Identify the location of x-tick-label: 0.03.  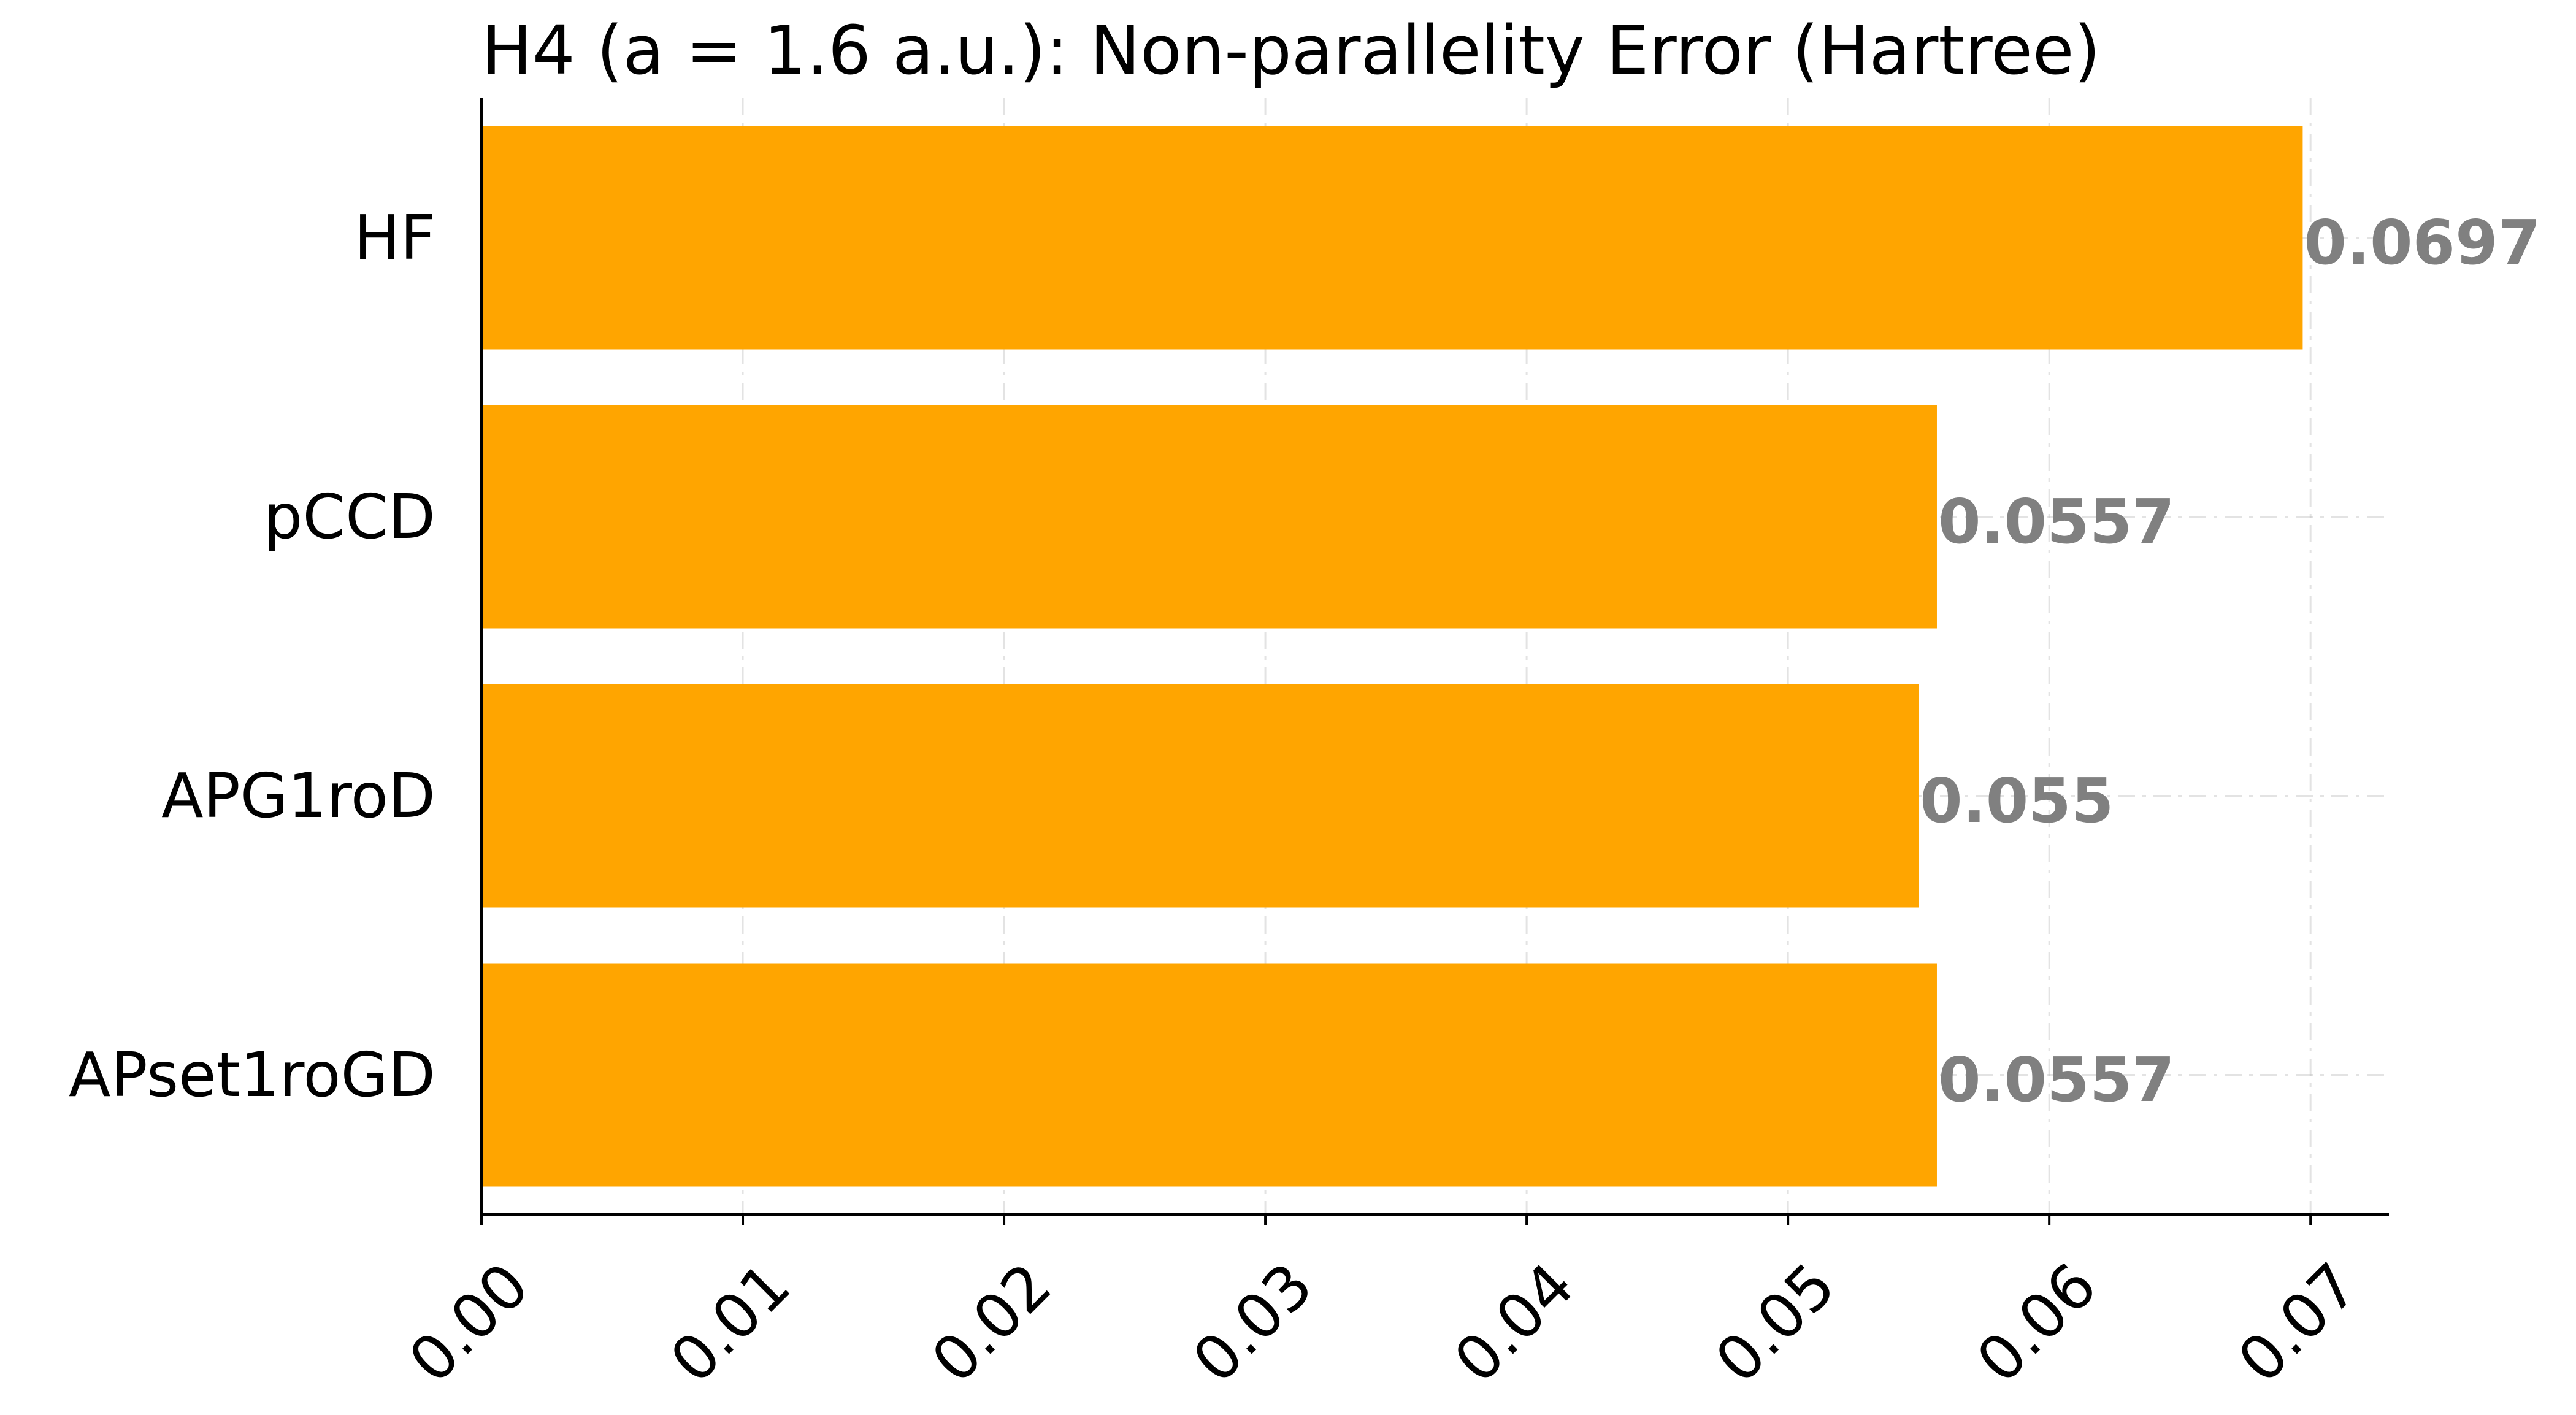
(1252, 1323).